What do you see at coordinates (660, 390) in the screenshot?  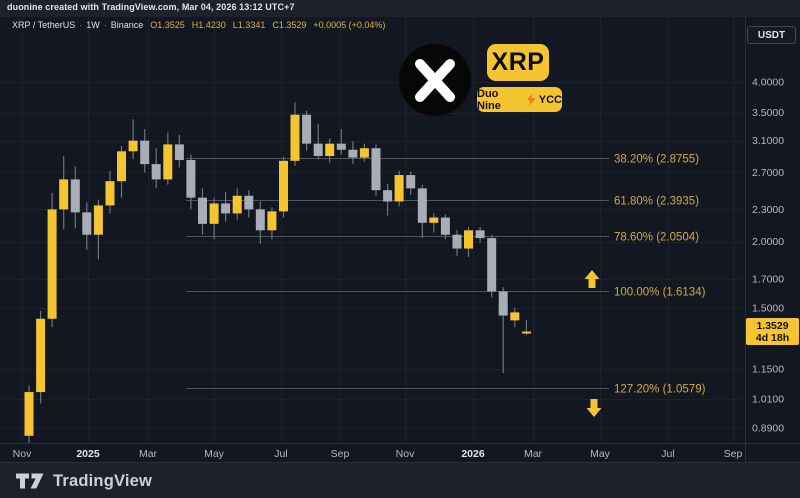 I see `fib-label: 127.20% (1.0579)` at bounding box center [660, 390].